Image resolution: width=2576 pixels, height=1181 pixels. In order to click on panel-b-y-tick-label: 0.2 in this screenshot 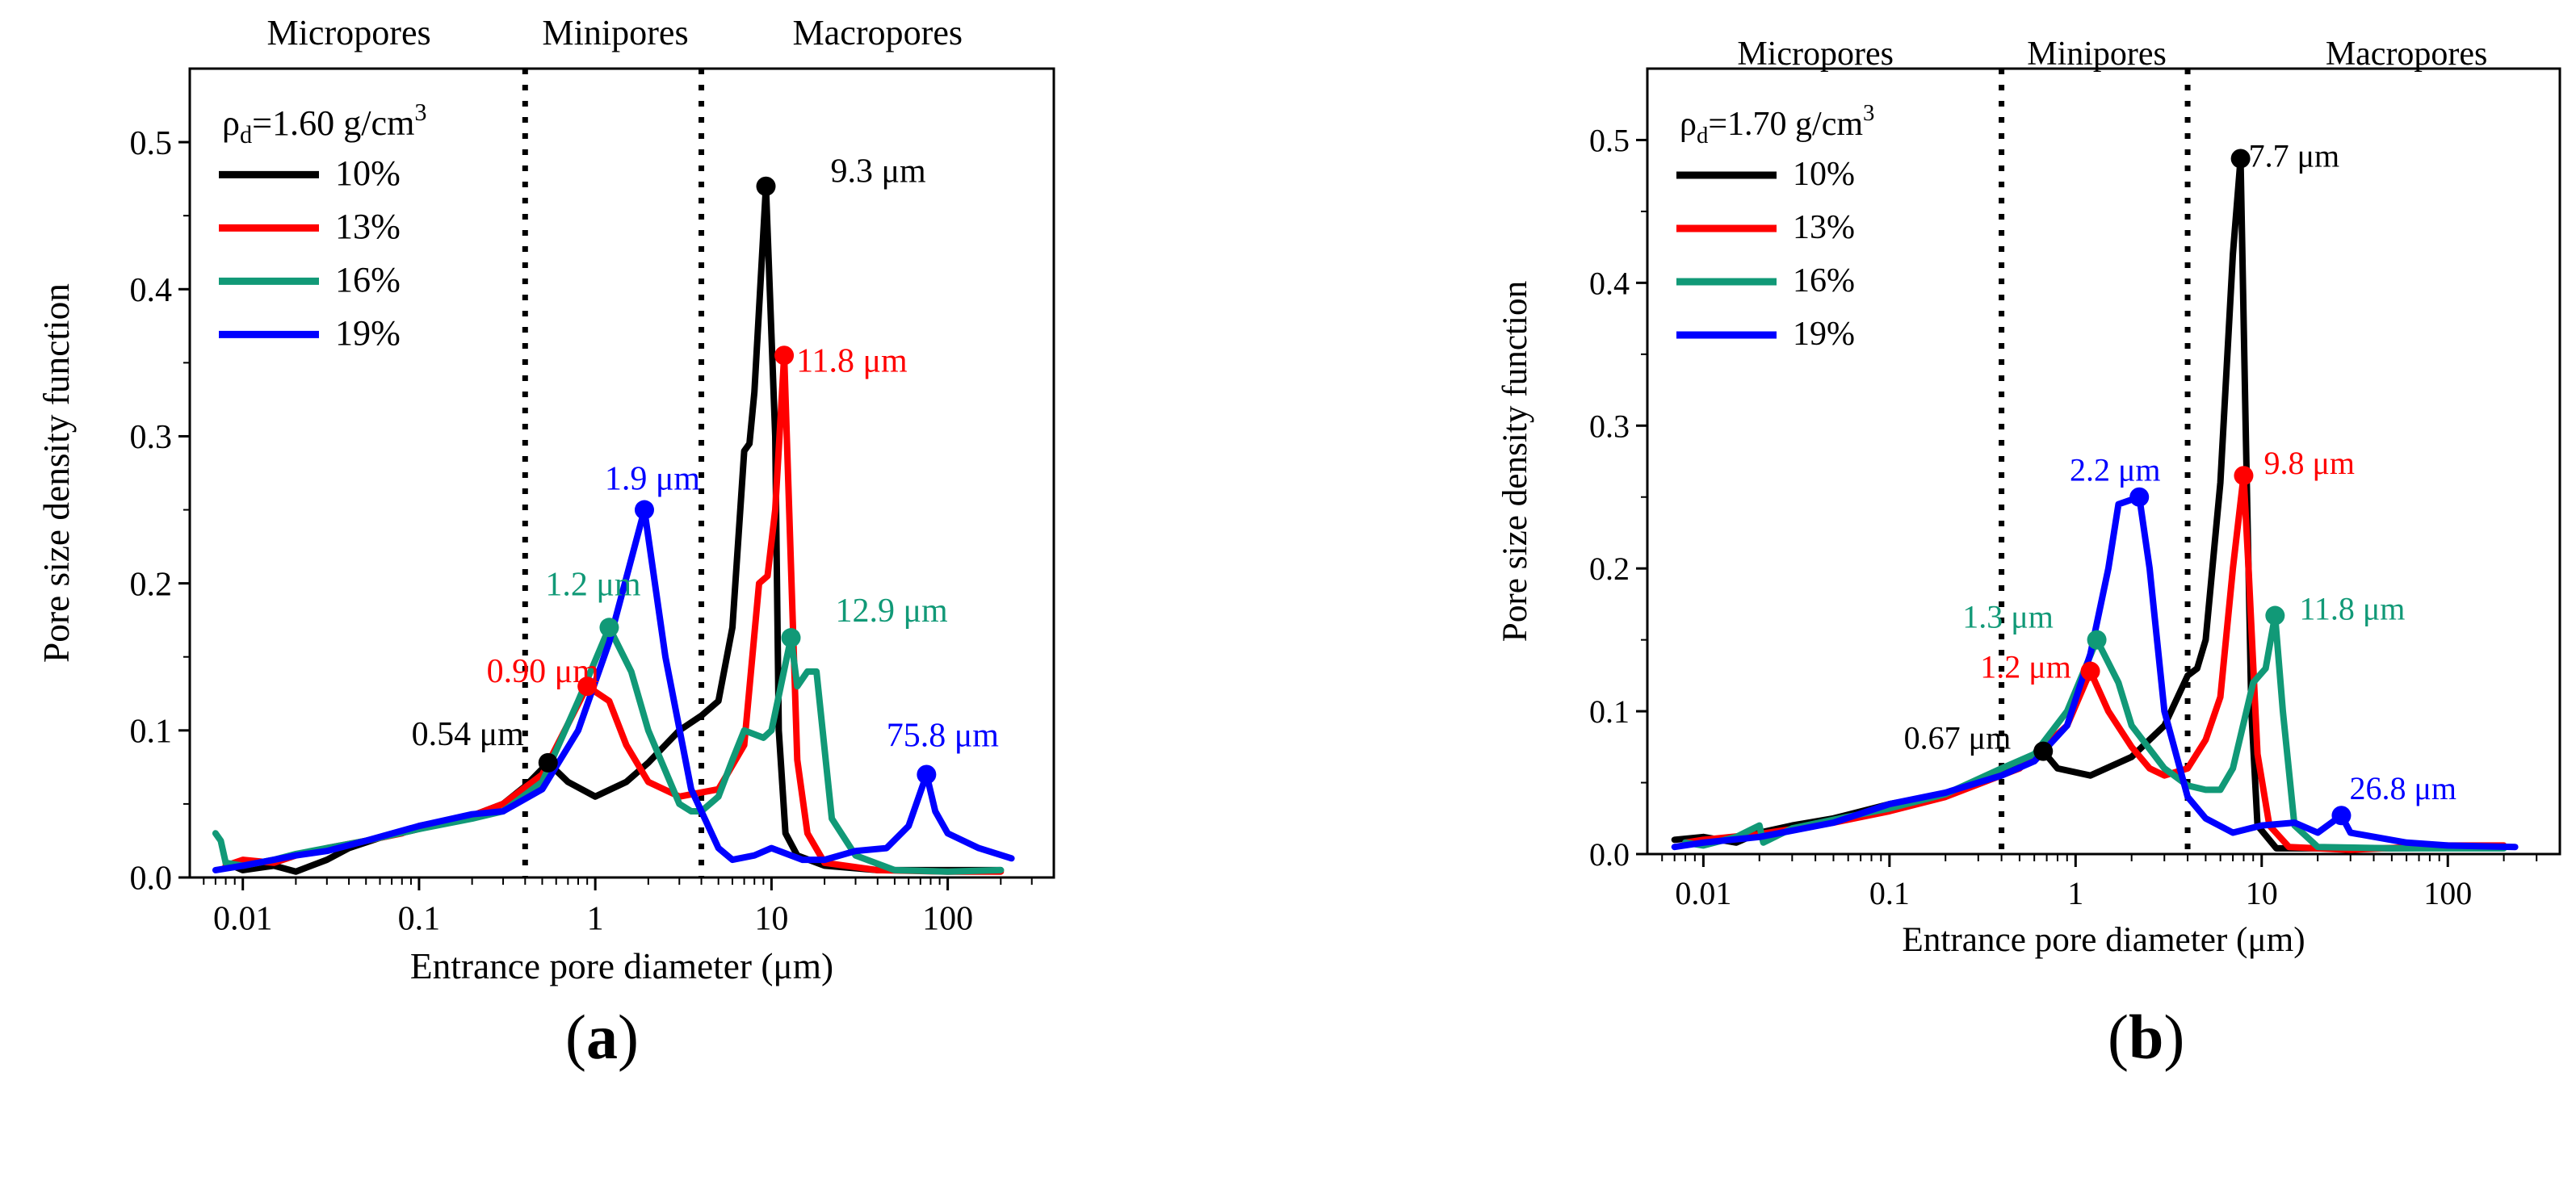, I will do `click(1609, 569)`.